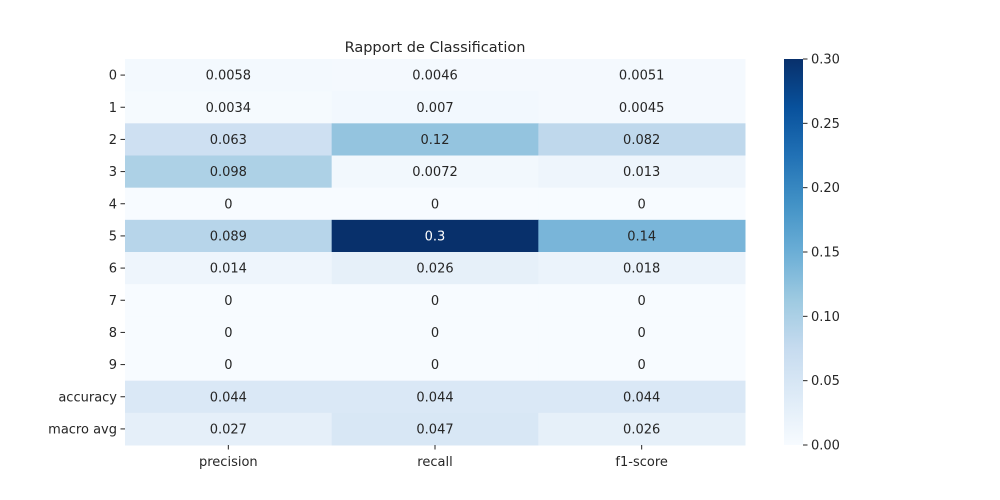 Image resolution: width=1000 pixels, height=500 pixels. Describe the element at coordinates (825, 188) in the screenshot. I see `colorbar-tick-label: 0.20` at that location.